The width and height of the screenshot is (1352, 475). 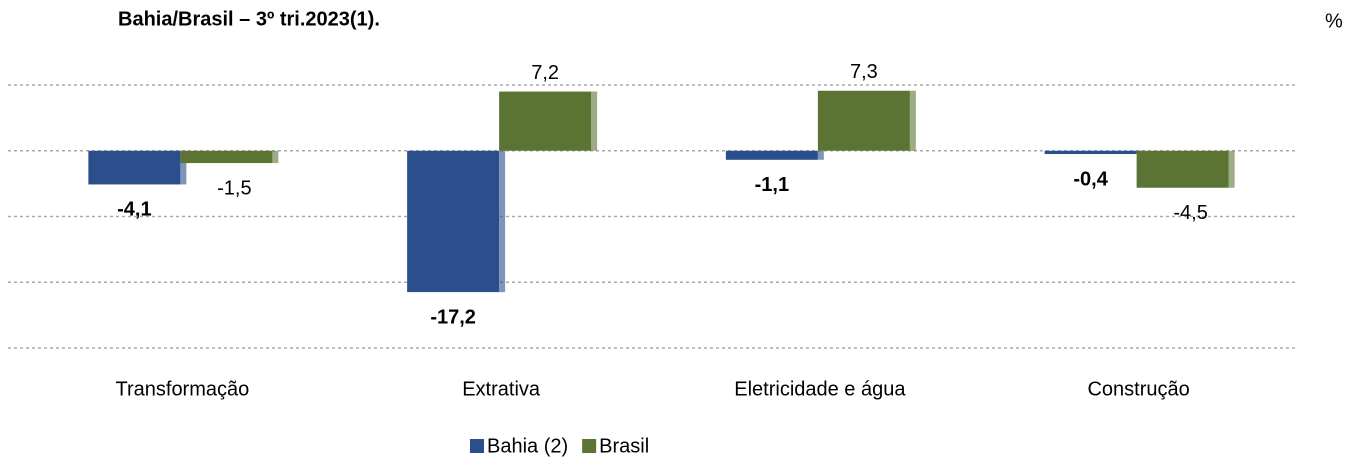 I want to click on data-label: -17,2, so click(x=453, y=317).